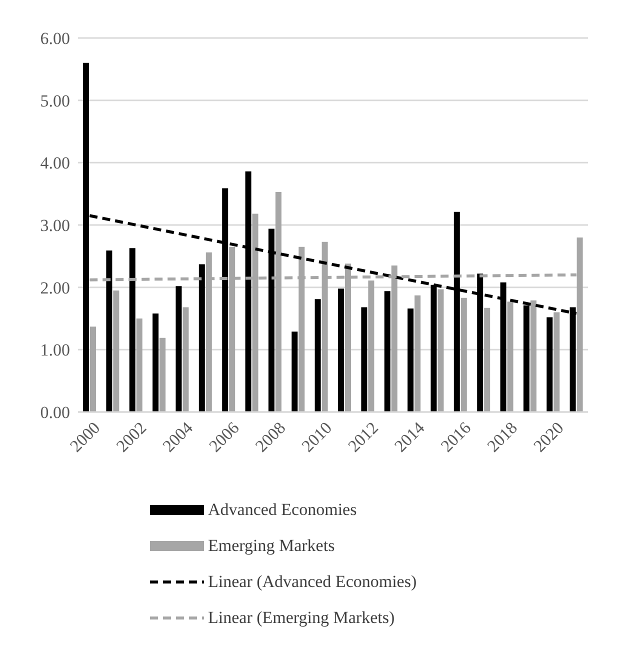 The height and width of the screenshot is (651, 626). Describe the element at coordinates (271, 546) in the screenshot. I see `legend-label: Emerging Markets` at that location.